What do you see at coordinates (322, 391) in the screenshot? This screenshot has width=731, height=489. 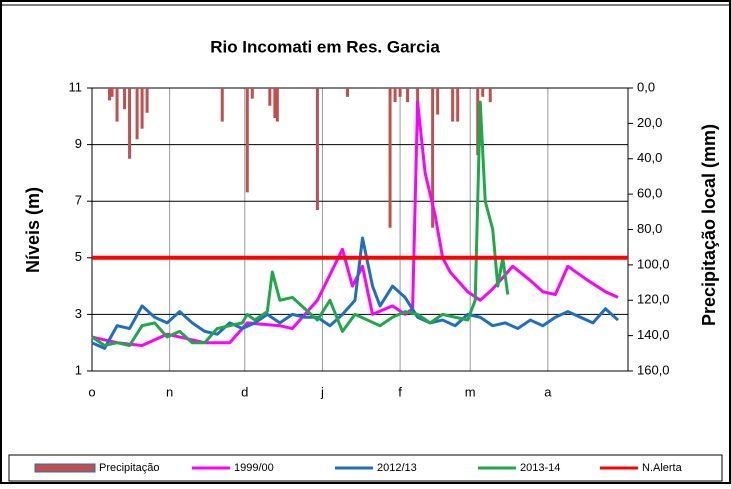 I see `x-tick-label: j` at bounding box center [322, 391].